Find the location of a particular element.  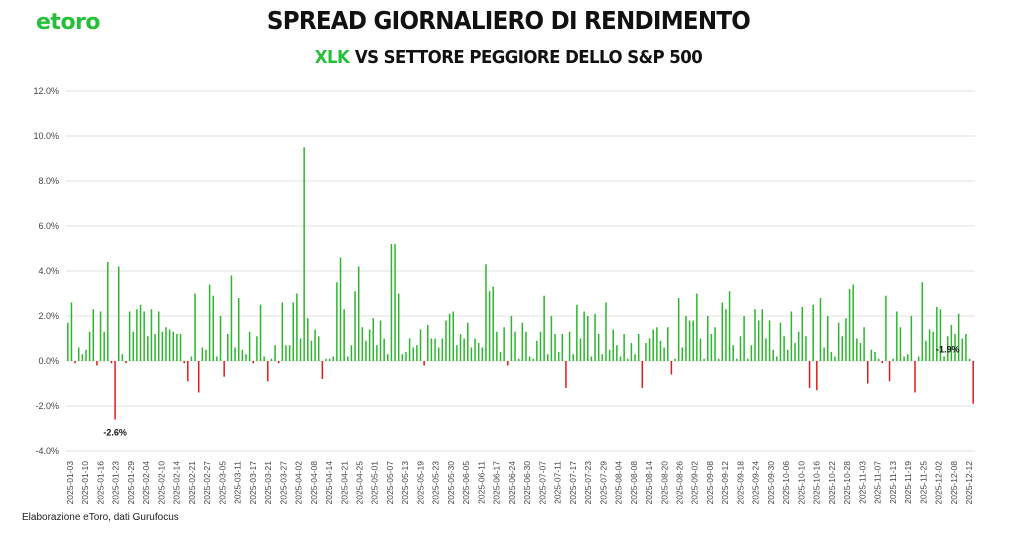

data-label: -2.6% is located at coordinates (115, 433).